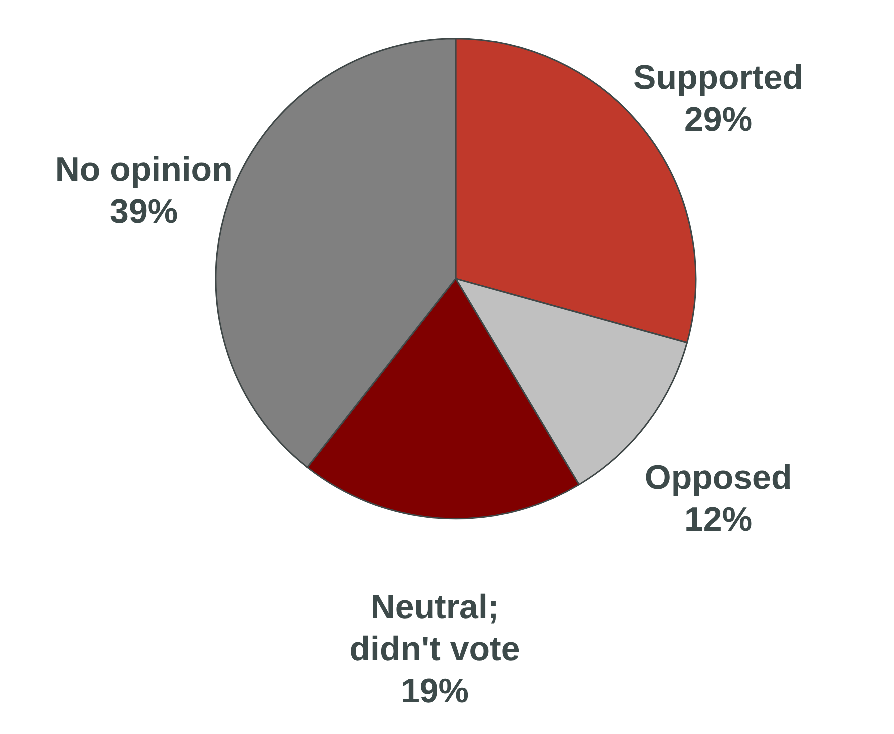 This screenshot has height=734, width=894. What do you see at coordinates (435, 628) in the screenshot?
I see `slice-label: Neutral; didn't vote` at bounding box center [435, 628].